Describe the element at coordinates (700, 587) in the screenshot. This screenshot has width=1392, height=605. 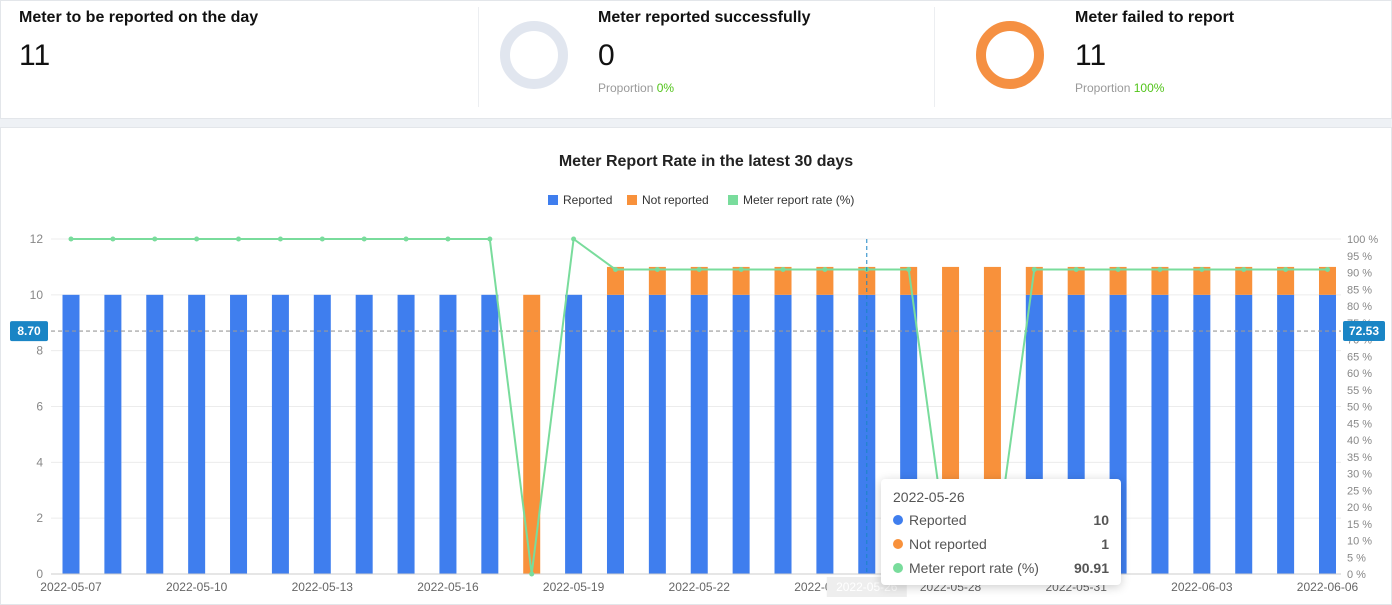
I see `x-tick-label: 2022-05-22` at that location.